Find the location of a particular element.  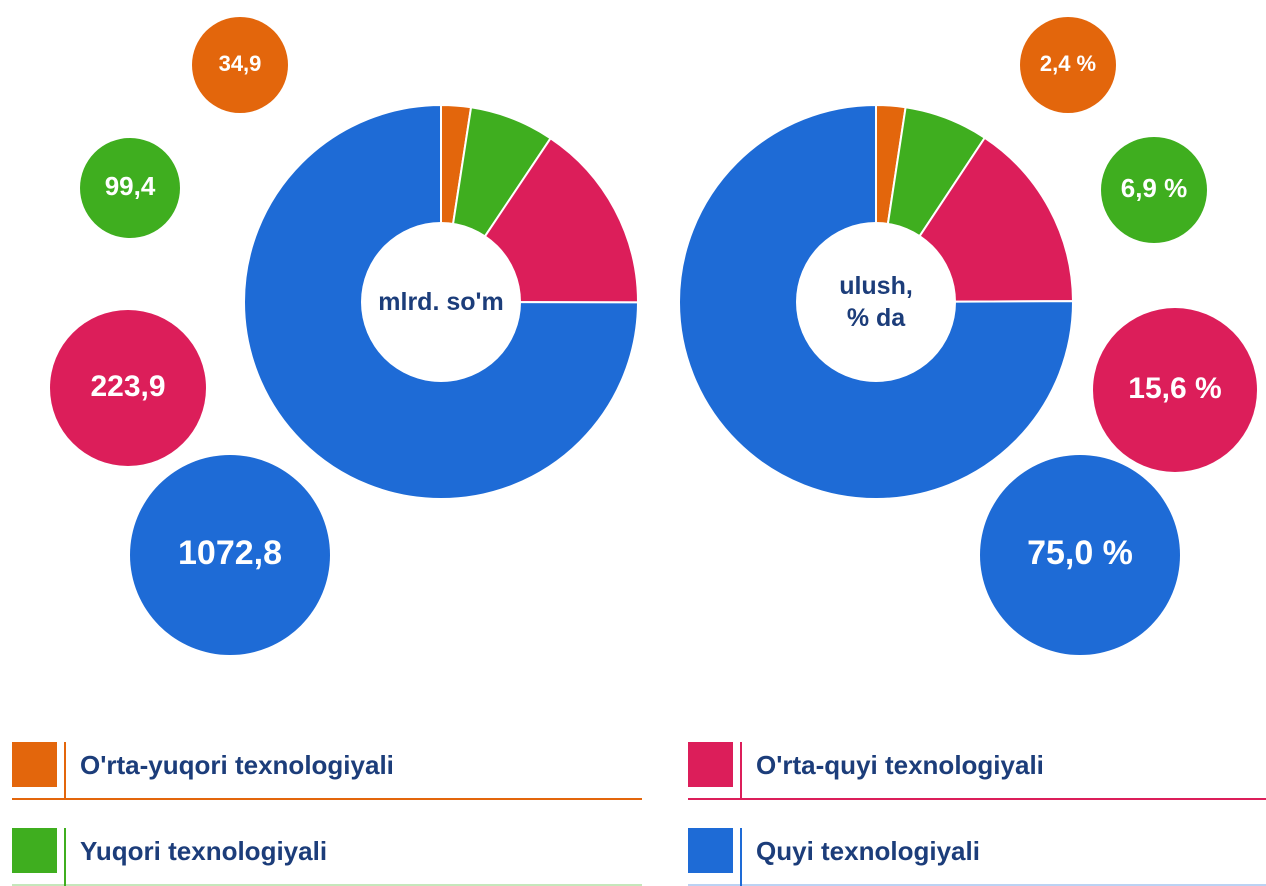

value-label: 1072,8 is located at coordinates (230, 553).